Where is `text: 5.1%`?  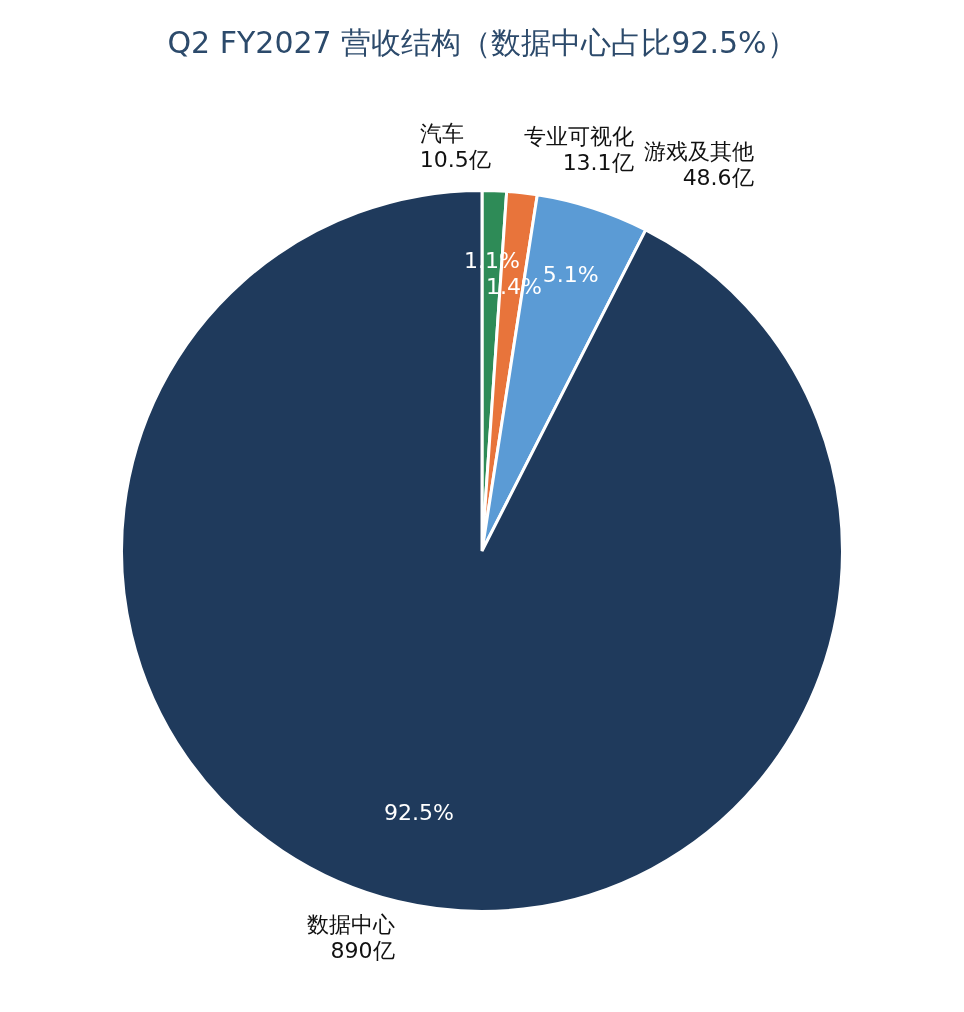
text: 5.1% is located at coordinates (570, 275).